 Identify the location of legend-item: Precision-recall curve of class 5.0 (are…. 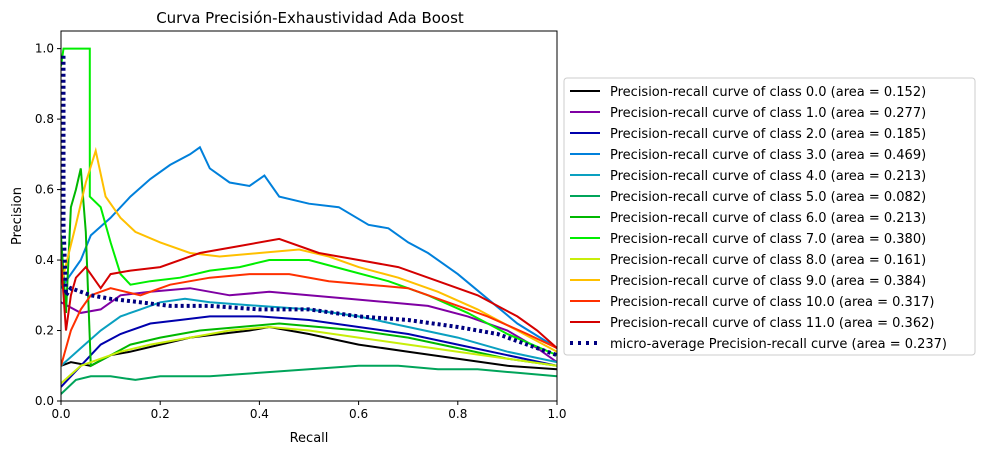
(748, 197).